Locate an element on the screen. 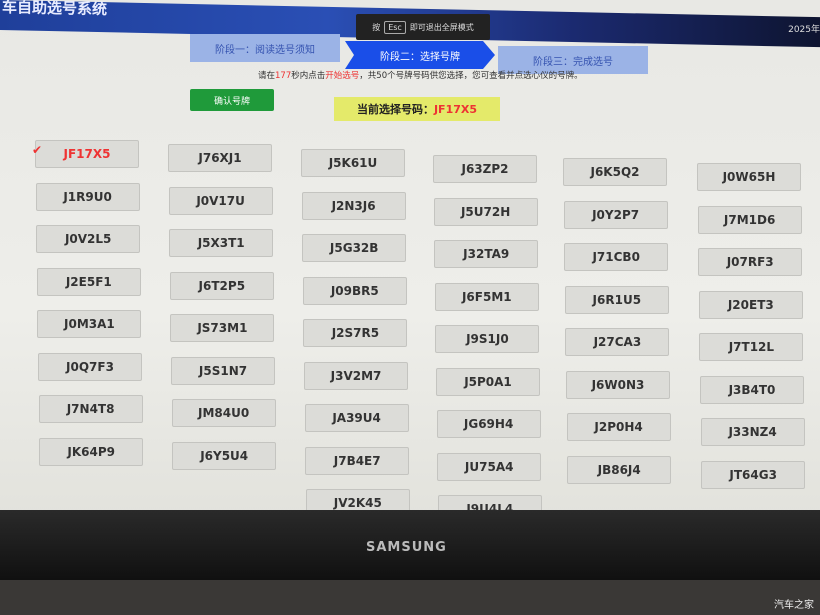  plate-option: J2E5F1 is located at coordinates (88, 281).